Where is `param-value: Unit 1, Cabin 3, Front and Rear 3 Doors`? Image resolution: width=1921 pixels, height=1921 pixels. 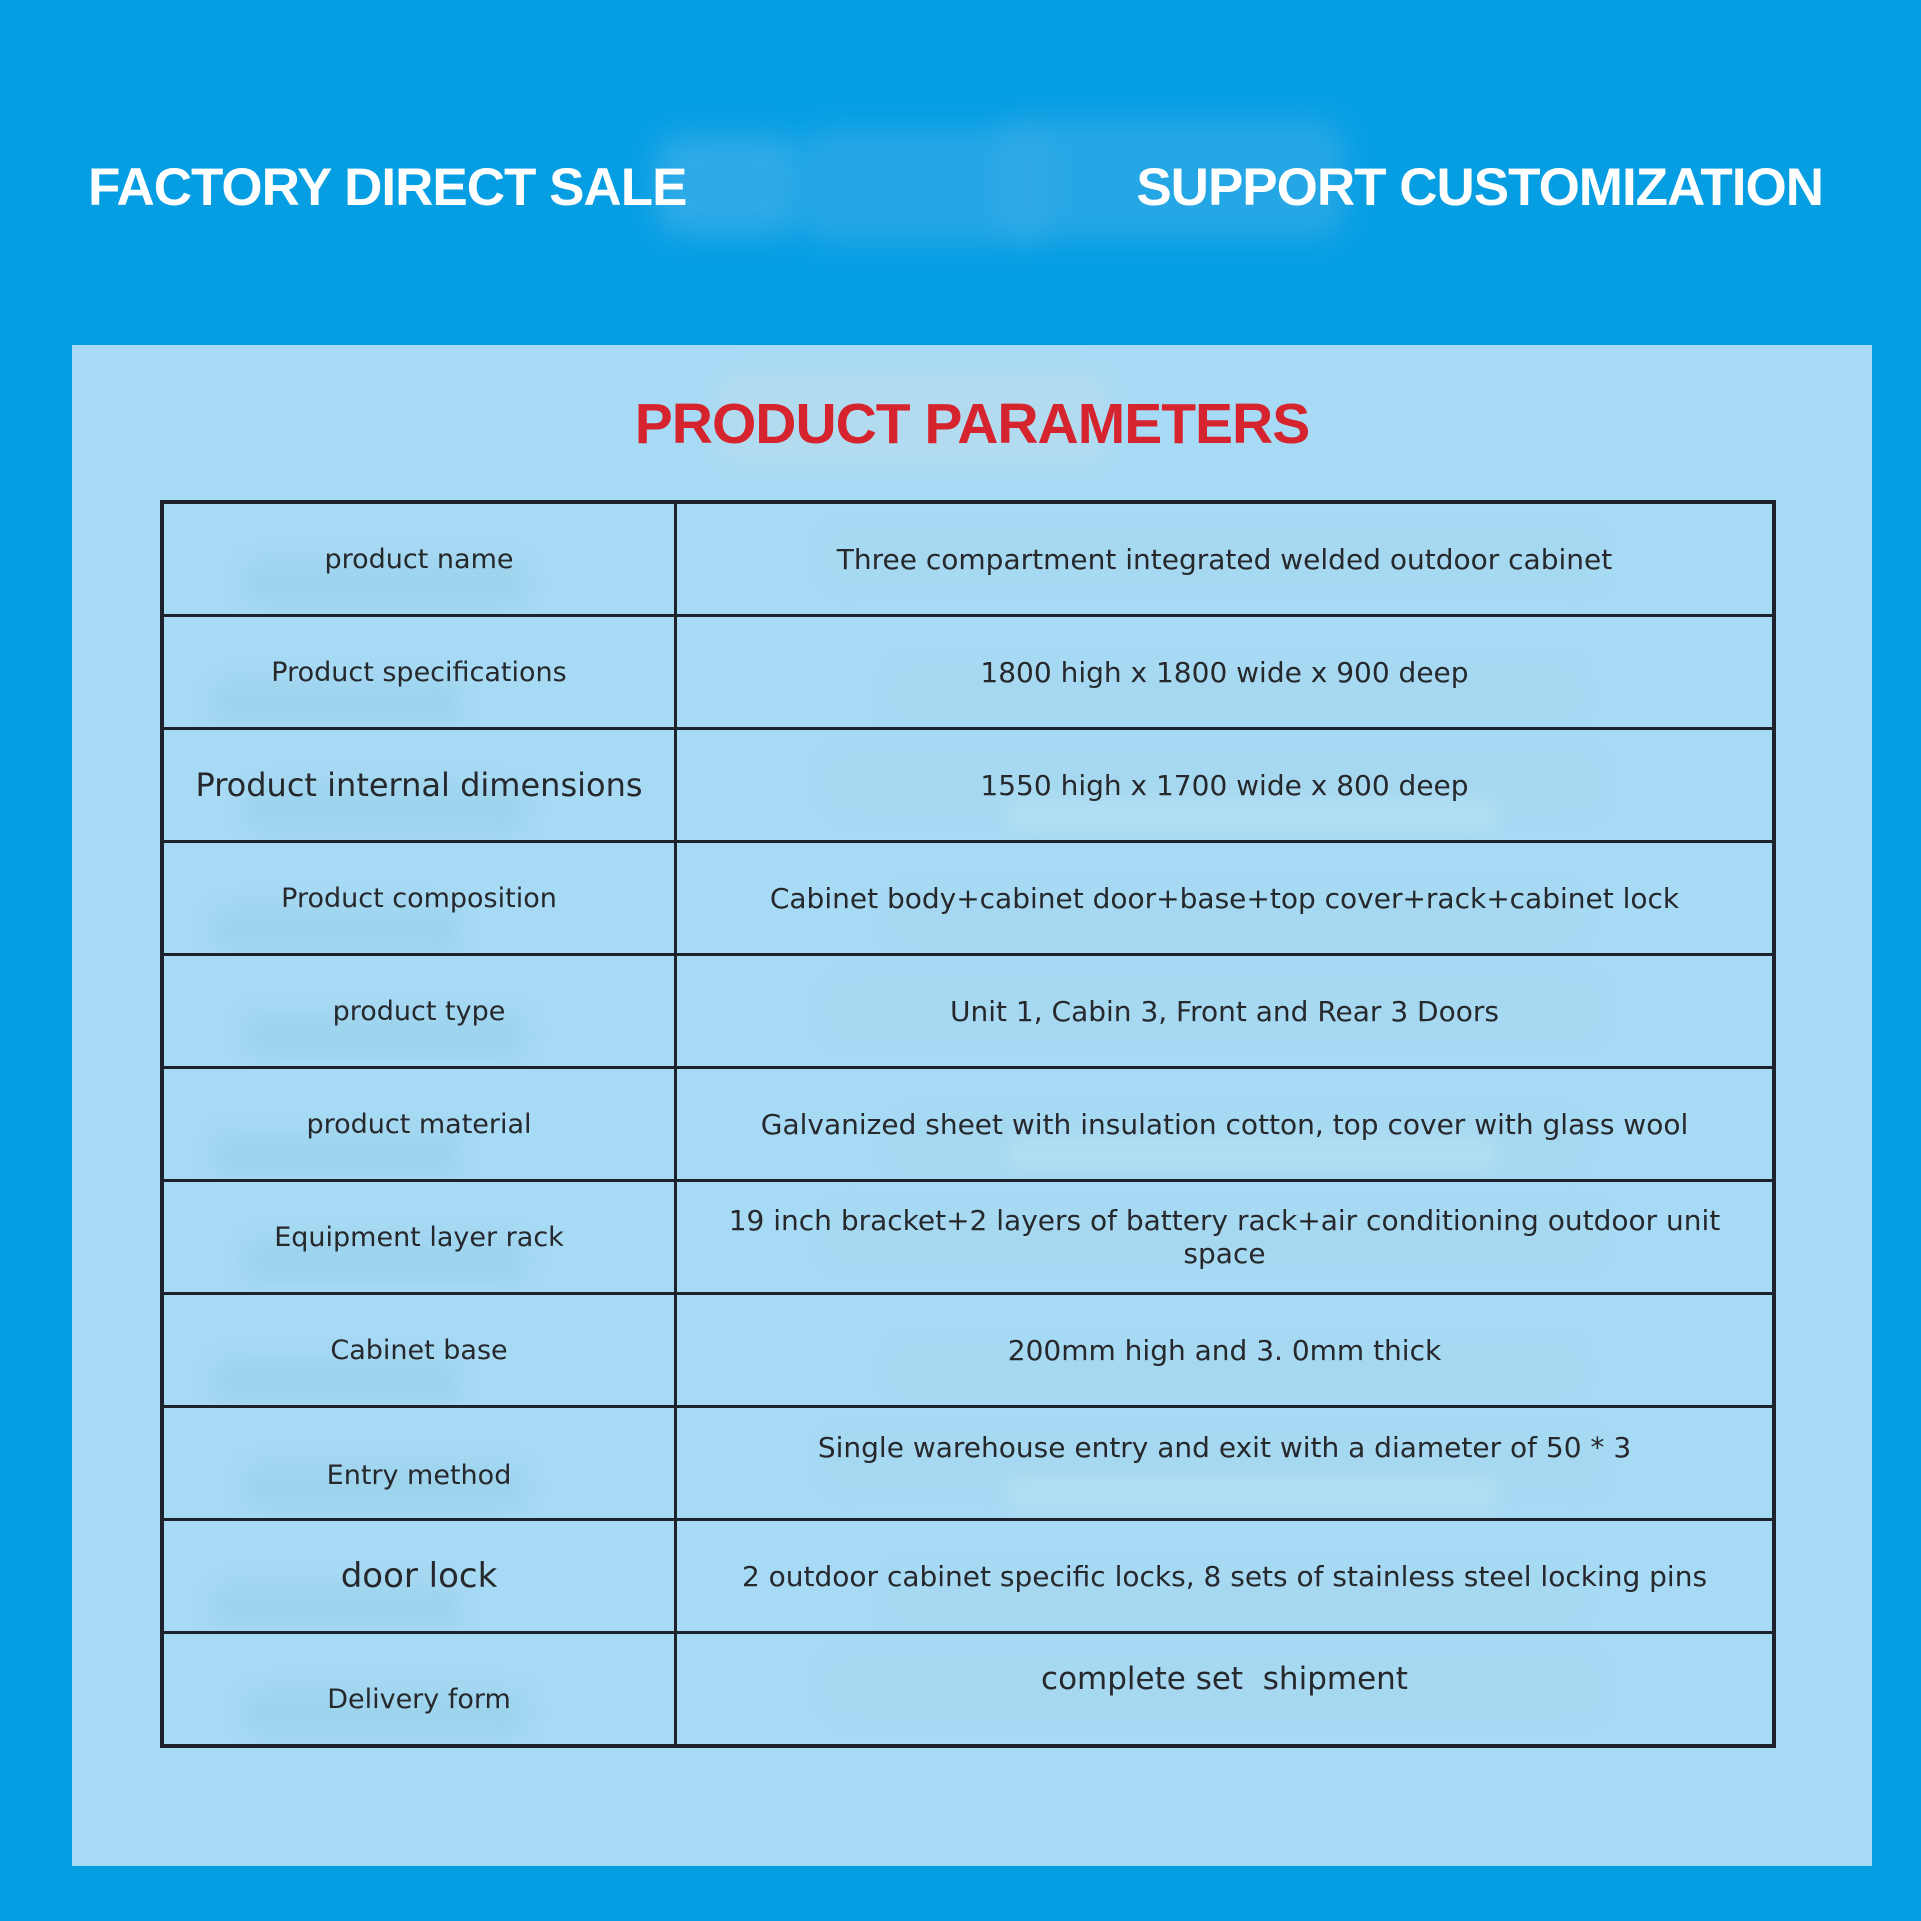 param-value: Unit 1, Cabin 3, Front and Rear 3 Doors is located at coordinates (1225, 1011).